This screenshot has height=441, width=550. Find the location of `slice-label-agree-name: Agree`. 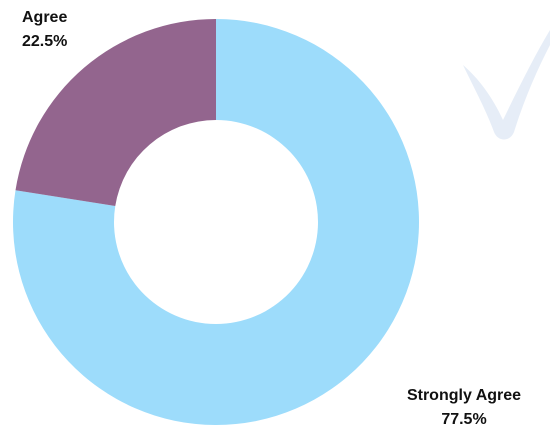

slice-label-agree-name: Agree is located at coordinates (45, 17).